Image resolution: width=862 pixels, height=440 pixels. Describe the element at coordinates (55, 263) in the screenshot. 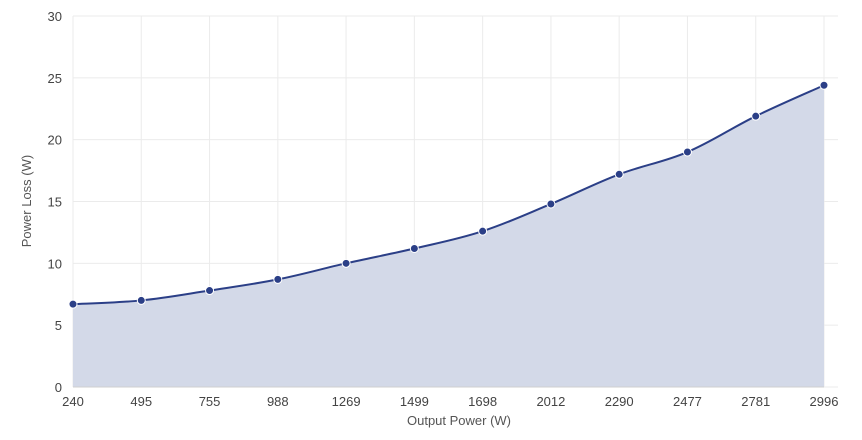

I see `y-tick-label: 10` at that location.